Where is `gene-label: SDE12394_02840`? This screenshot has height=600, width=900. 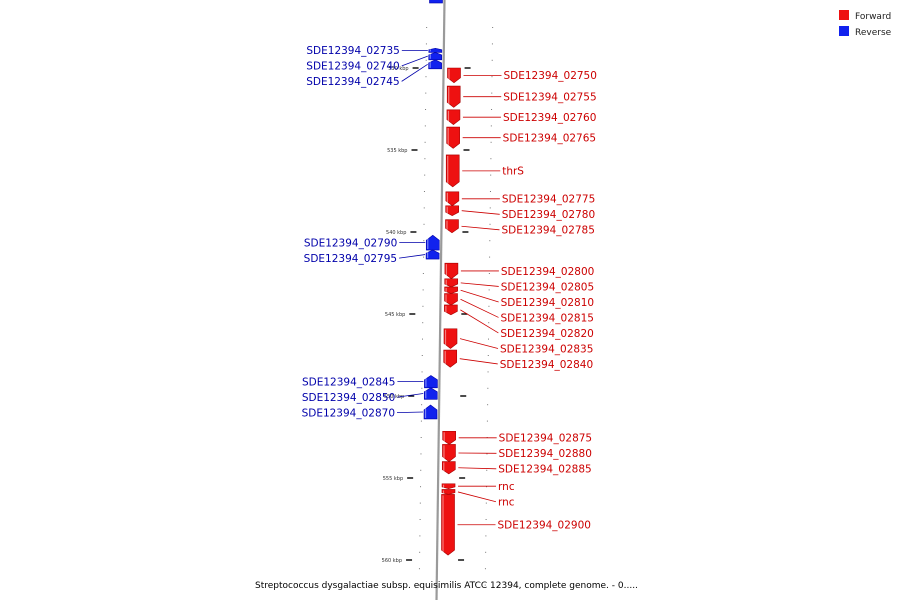 gene-label: SDE12394_02840 is located at coordinates (546, 365).